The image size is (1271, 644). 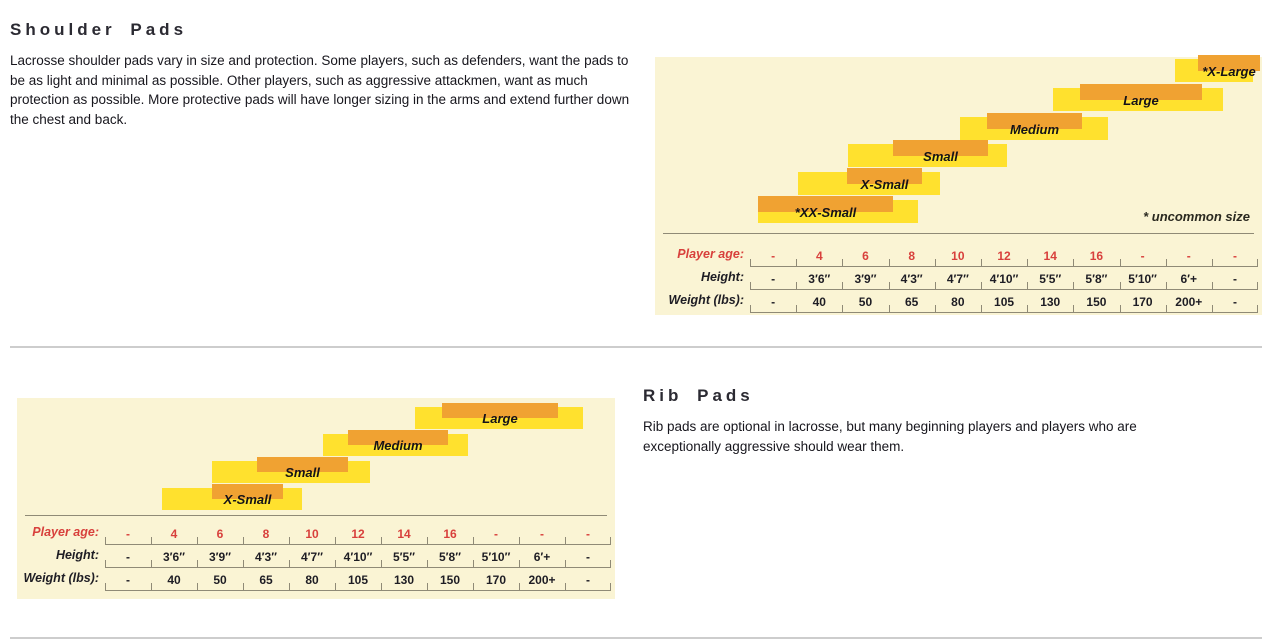 I want to click on uncommon-size-note: * uncommon size, so click(x=1196, y=216).